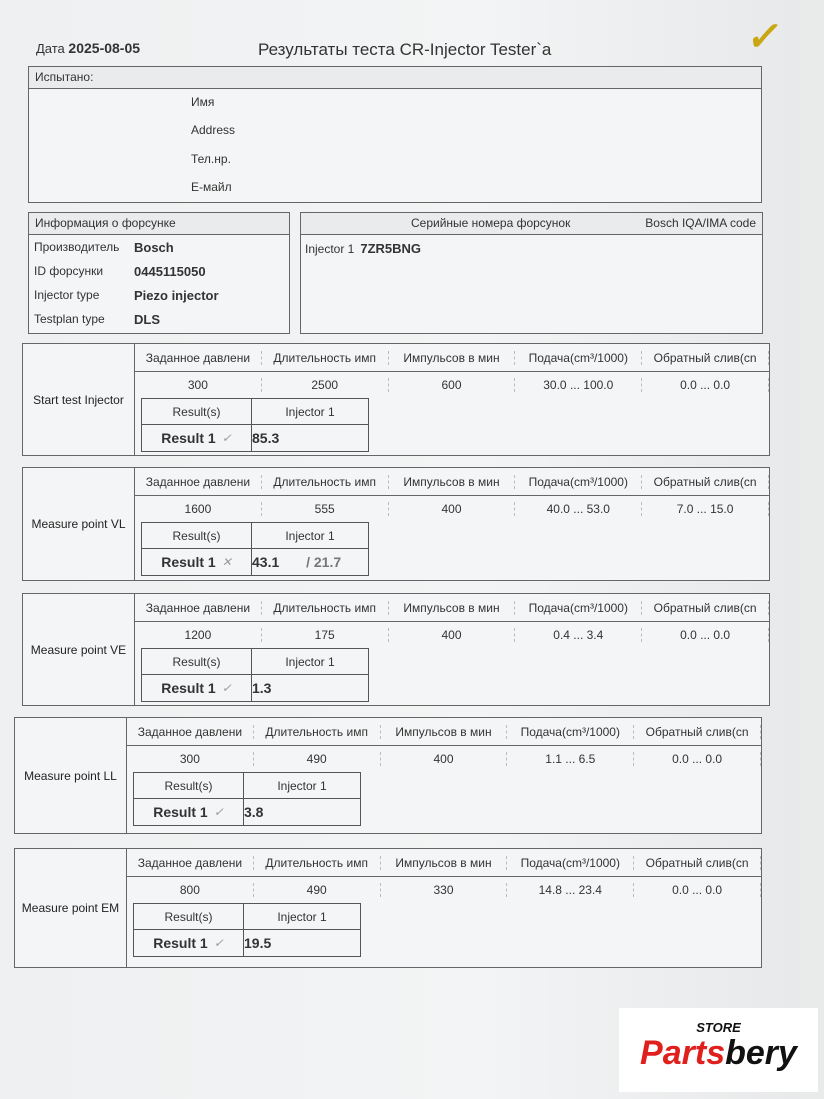  What do you see at coordinates (79, 649) in the screenshot?
I see `test-name: Measure point VE` at bounding box center [79, 649].